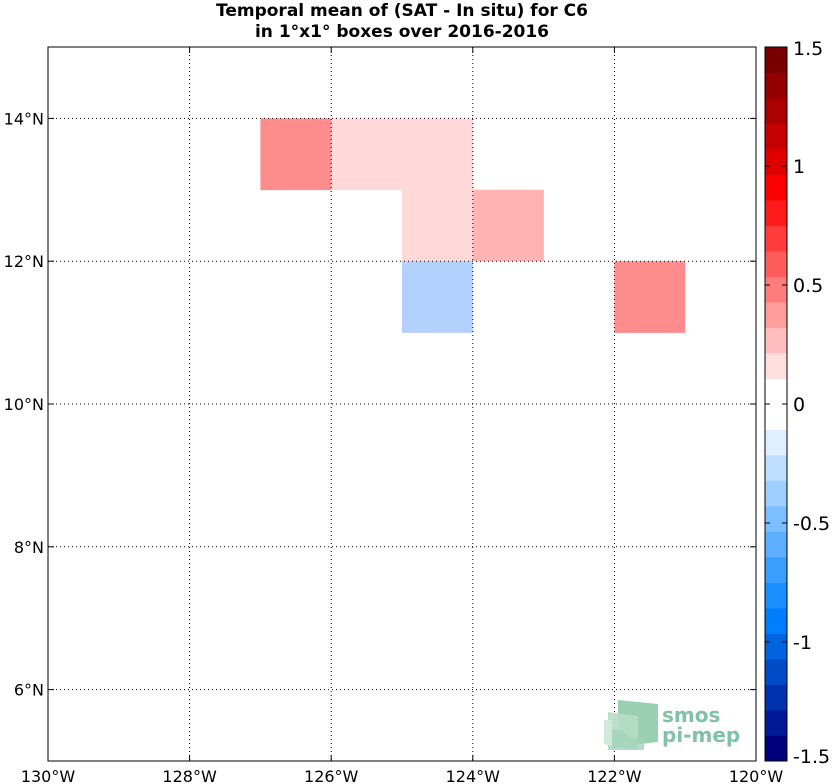 Image resolution: width=834 pixels, height=784 pixels. I want to click on colorbar: 1.5 1 0.5 0 -0.5 -1 -1.5, so click(797, 403).